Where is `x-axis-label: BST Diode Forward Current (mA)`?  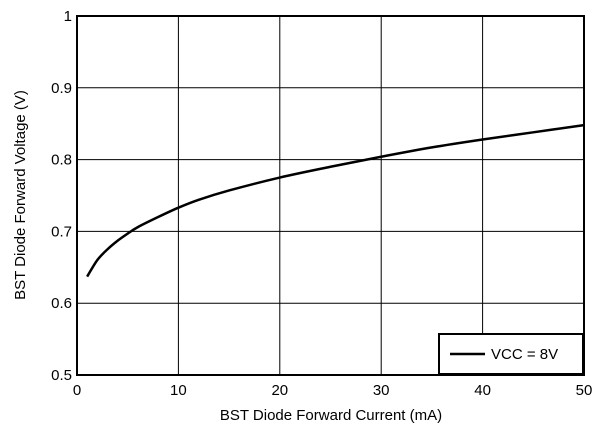
x-axis-label: BST Diode Forward Current (mA) is located at coordinates (331, 415).